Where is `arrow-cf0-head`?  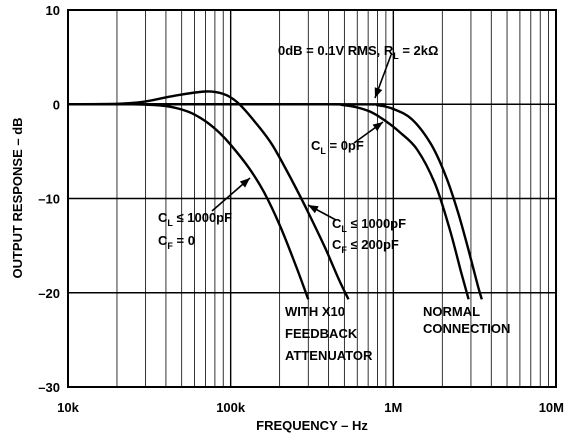
arrow-cf0-head is located at coordinates (244, 183).